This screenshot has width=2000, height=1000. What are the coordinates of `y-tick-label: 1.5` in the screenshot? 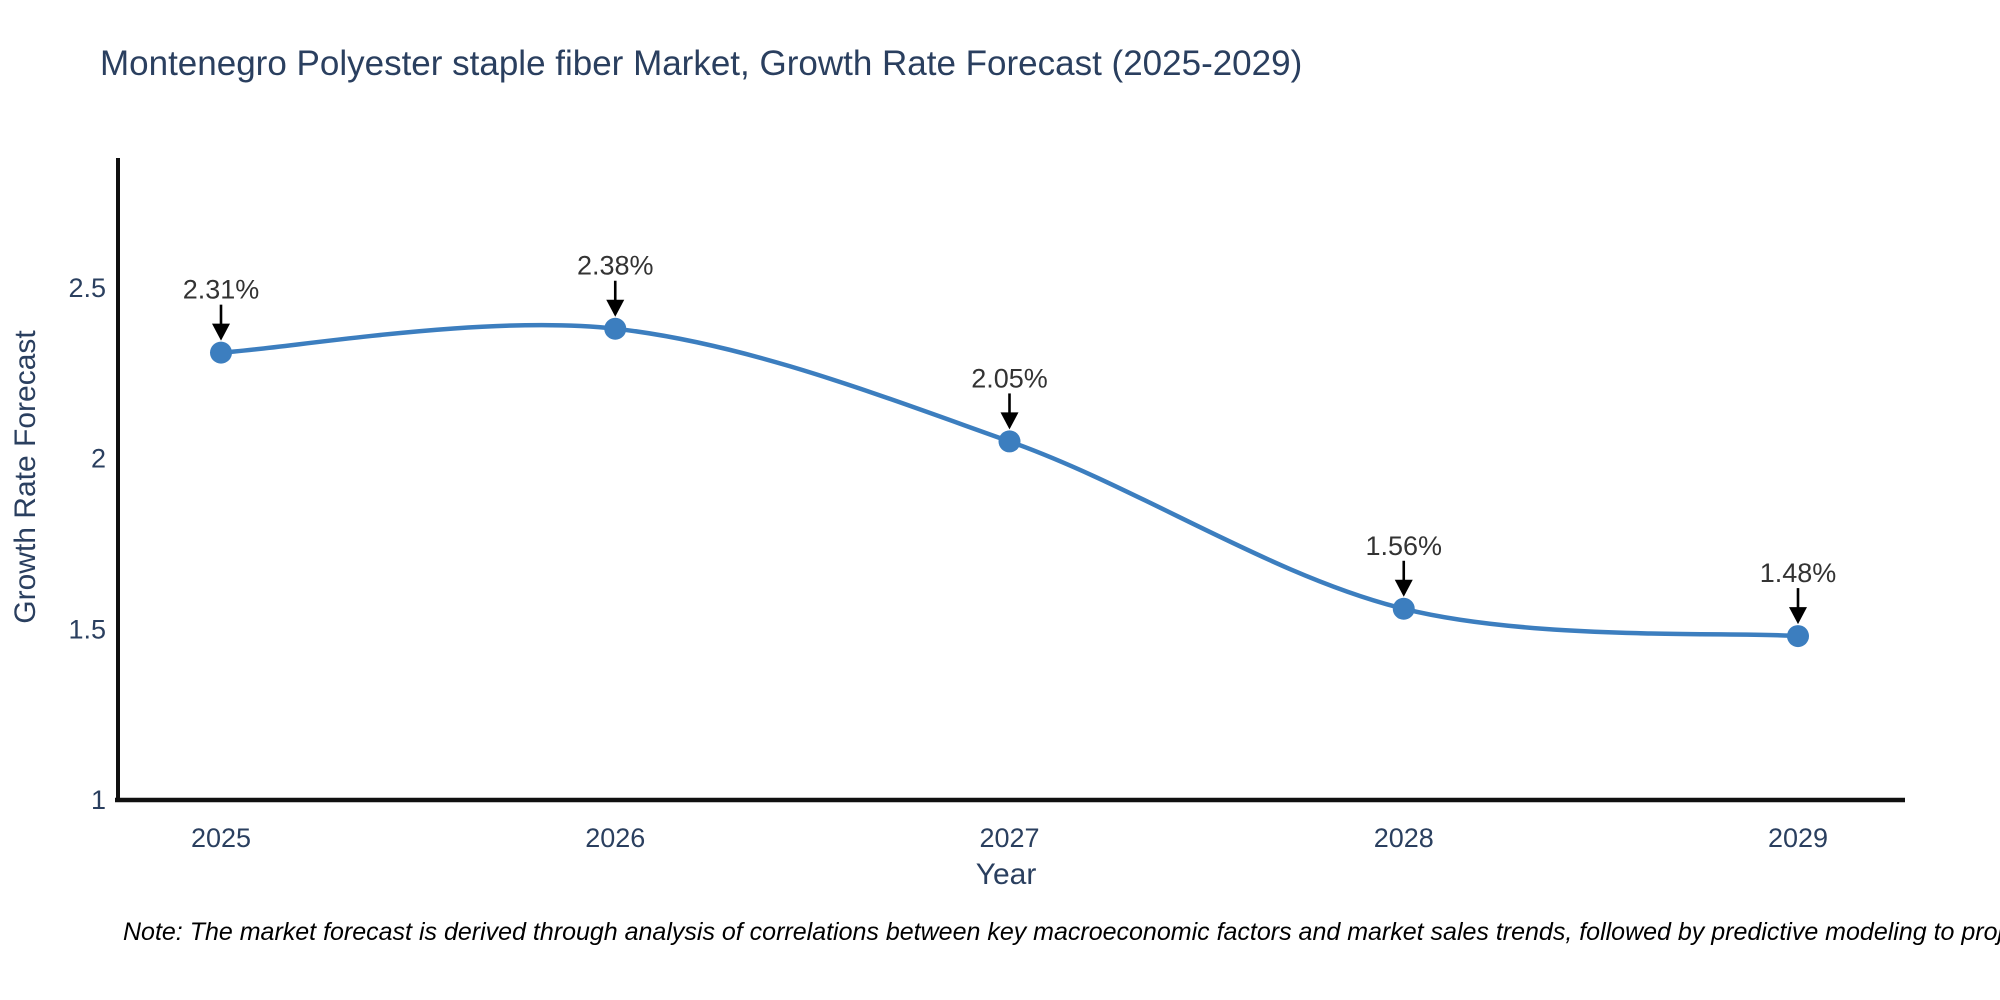 It's located at (87, 629).